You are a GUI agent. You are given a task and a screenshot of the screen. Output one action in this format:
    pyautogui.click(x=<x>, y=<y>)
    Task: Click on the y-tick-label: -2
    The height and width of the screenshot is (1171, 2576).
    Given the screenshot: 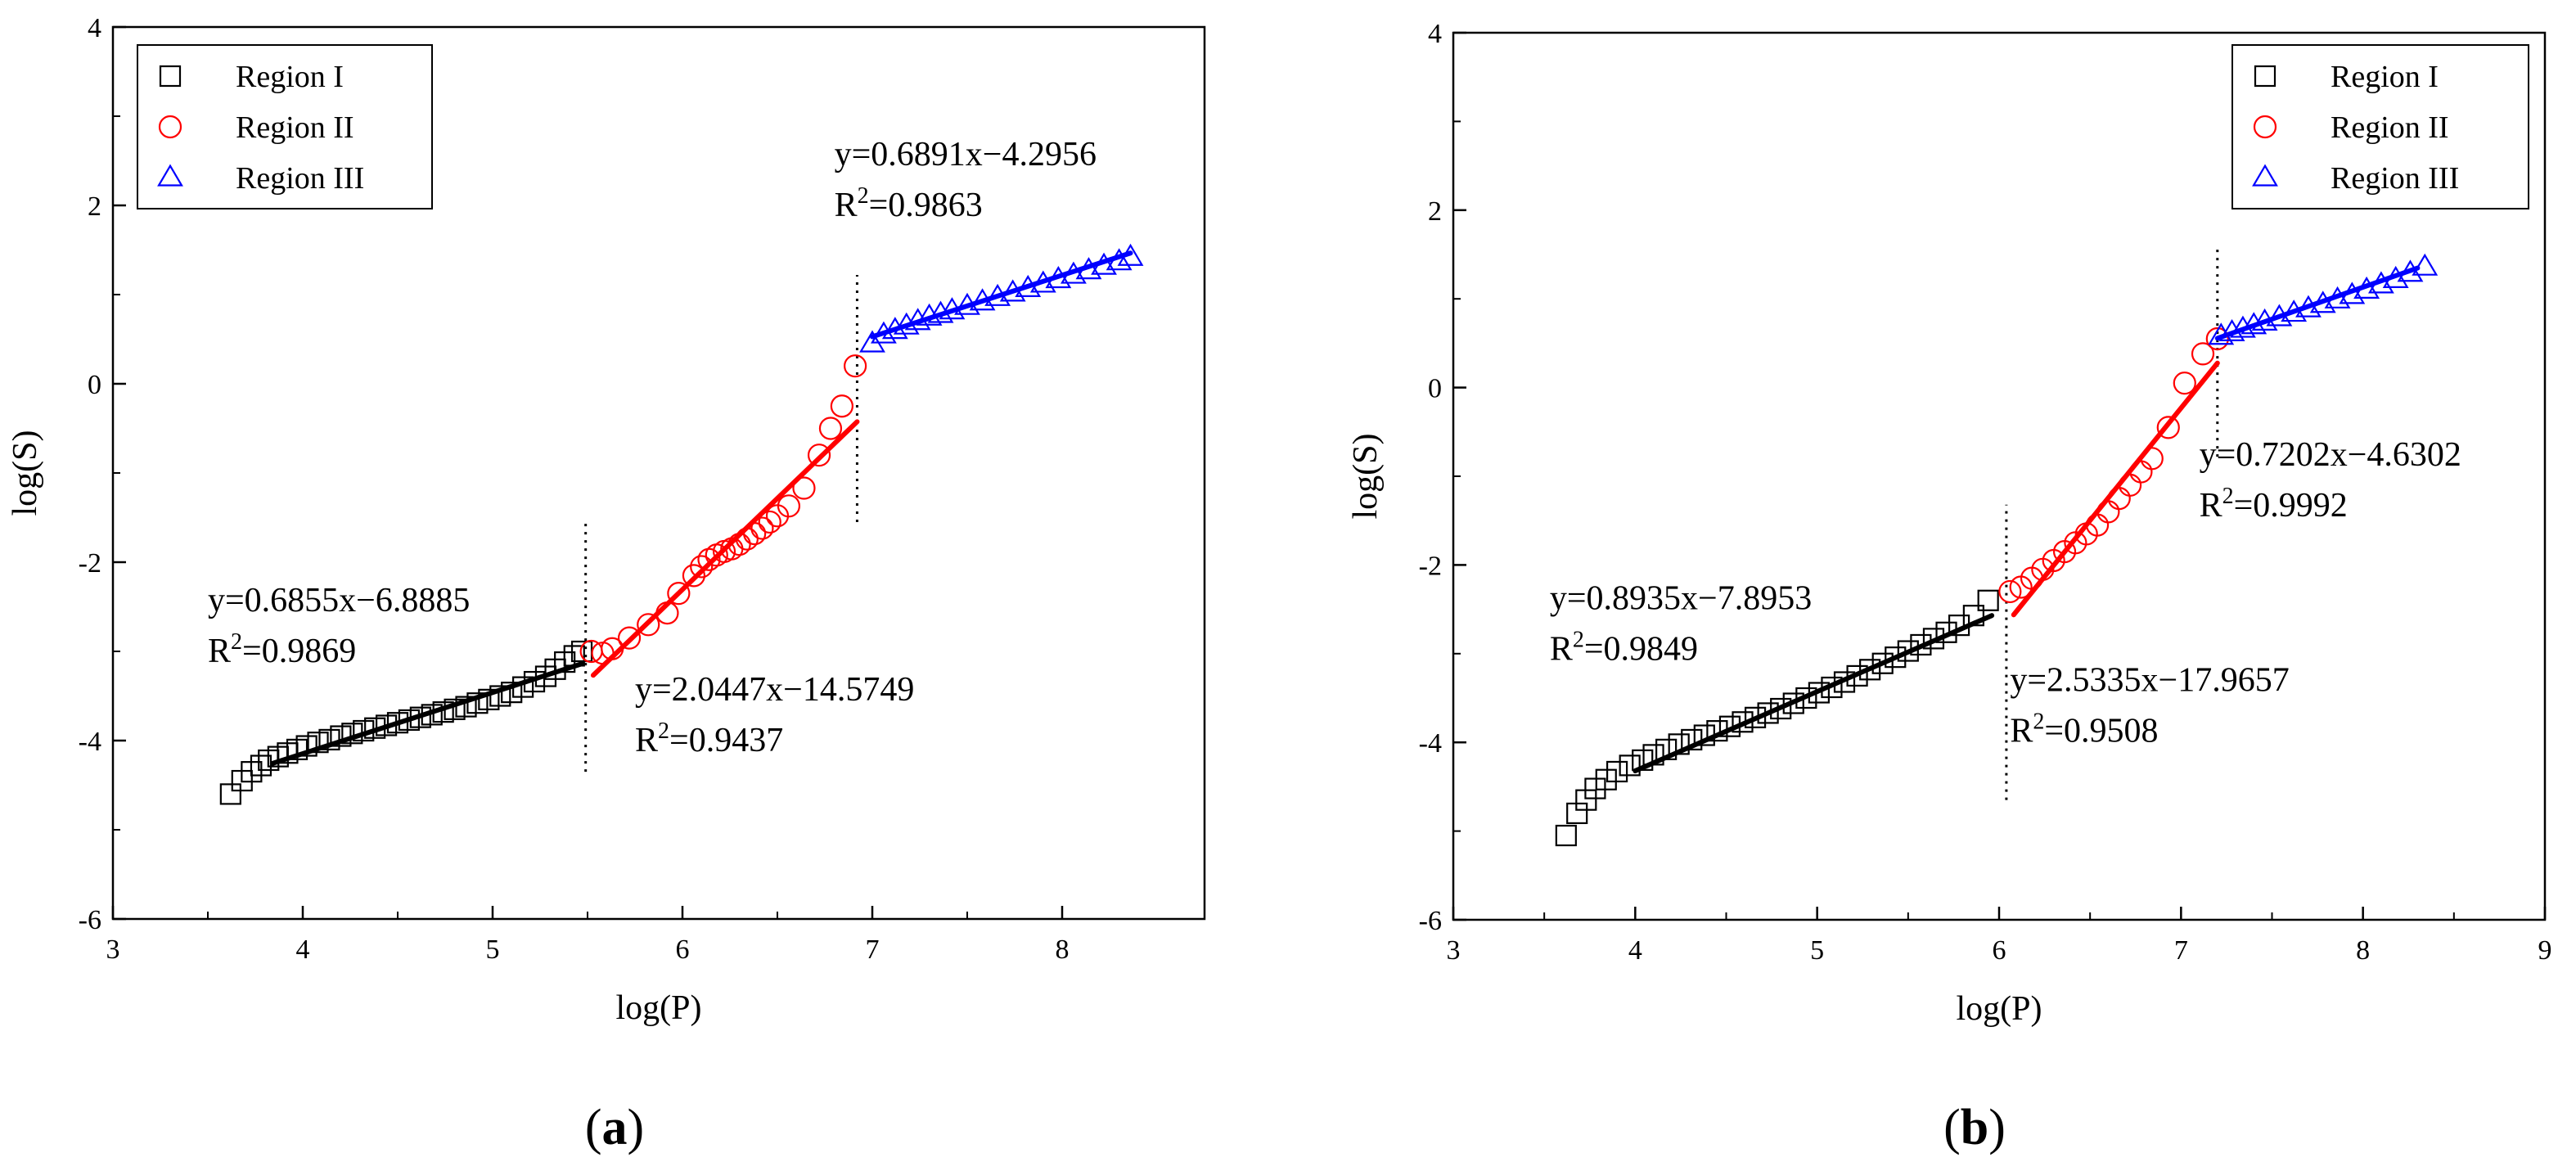 What is the action you would take?
    pyautogui.click(x=1430, y=566)
    